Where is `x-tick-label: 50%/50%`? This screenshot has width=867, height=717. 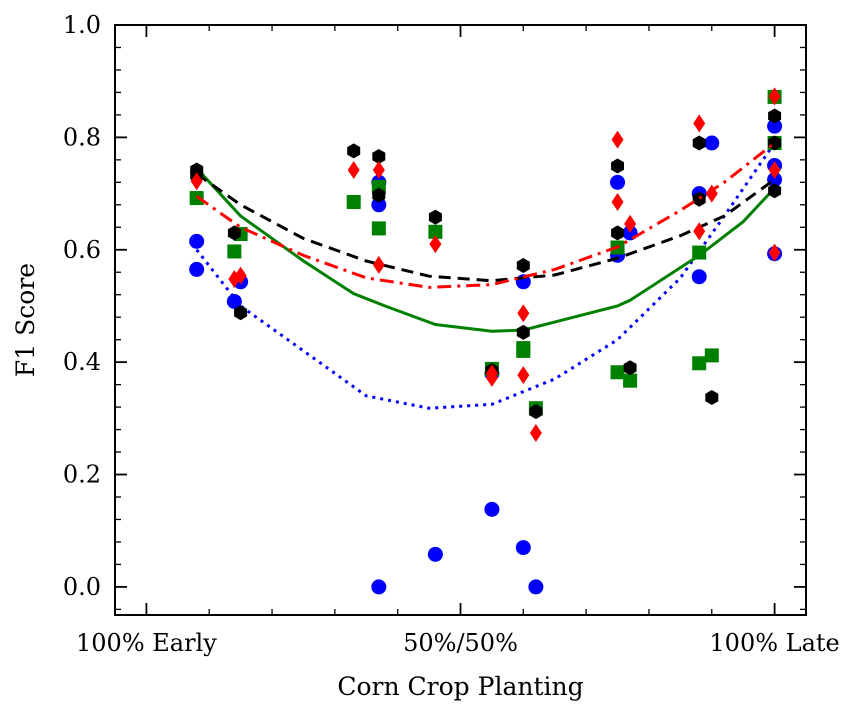
x-tick-label: 50%/50% is located at coordinates (460, 643).